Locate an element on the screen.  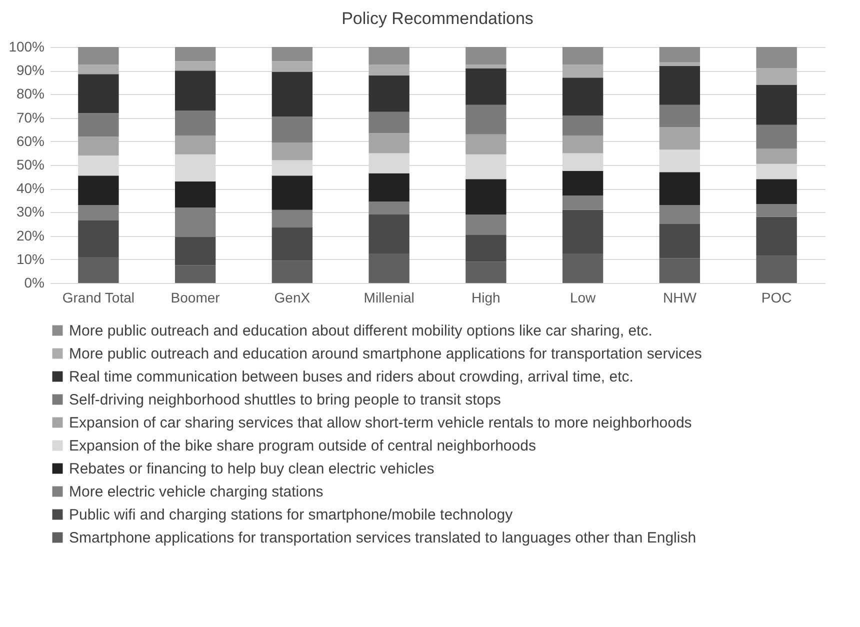
y-tick-label: 40% is located at coordinates (30, 188).